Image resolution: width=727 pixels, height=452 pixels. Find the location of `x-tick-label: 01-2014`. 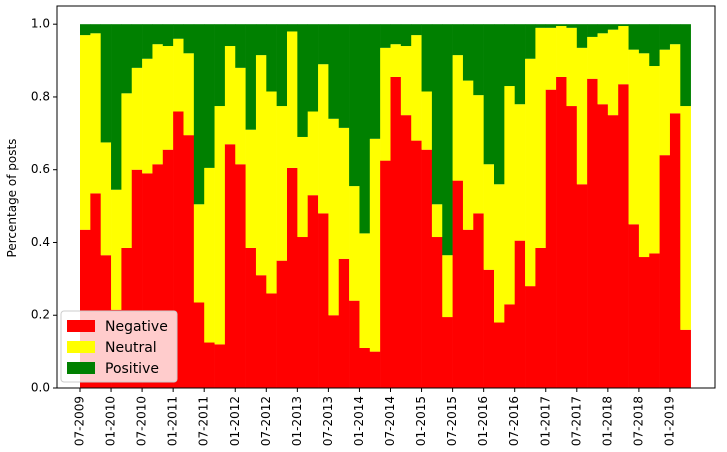

x-tick-label: 01-2014 is located at coordinates (359, 421).